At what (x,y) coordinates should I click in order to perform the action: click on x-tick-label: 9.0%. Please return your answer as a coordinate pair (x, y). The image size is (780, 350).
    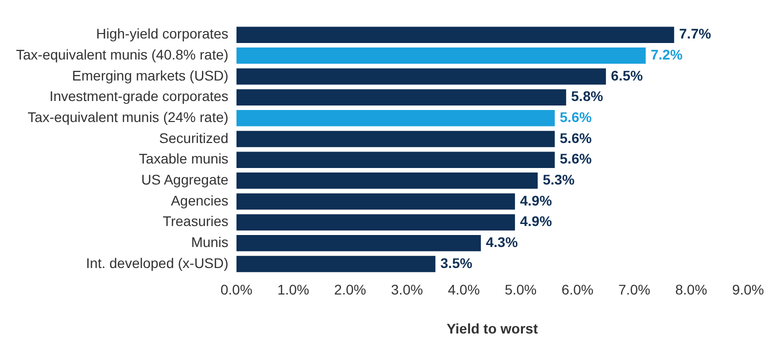
    Looking at the image, I should click on (748, 290).